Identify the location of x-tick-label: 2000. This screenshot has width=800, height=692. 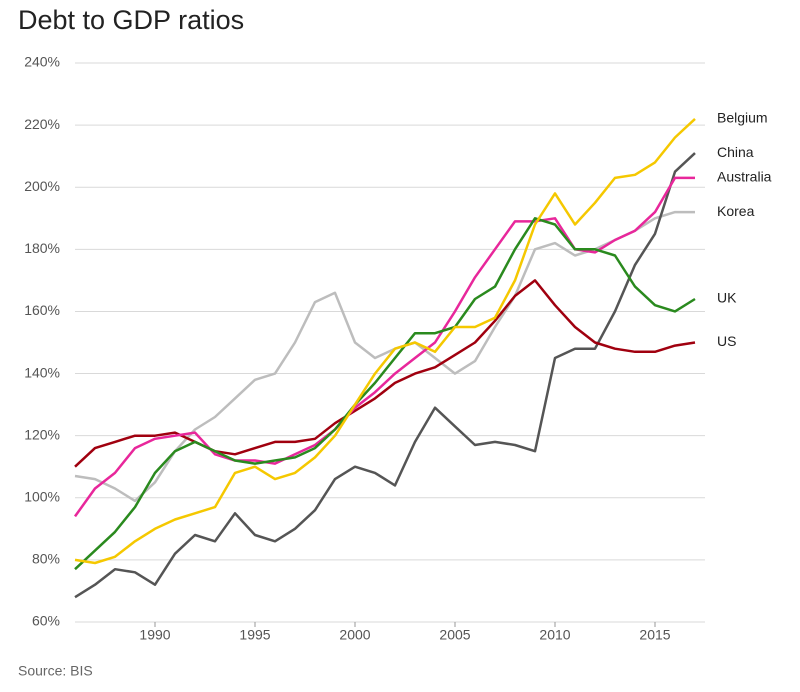
(354, 635).